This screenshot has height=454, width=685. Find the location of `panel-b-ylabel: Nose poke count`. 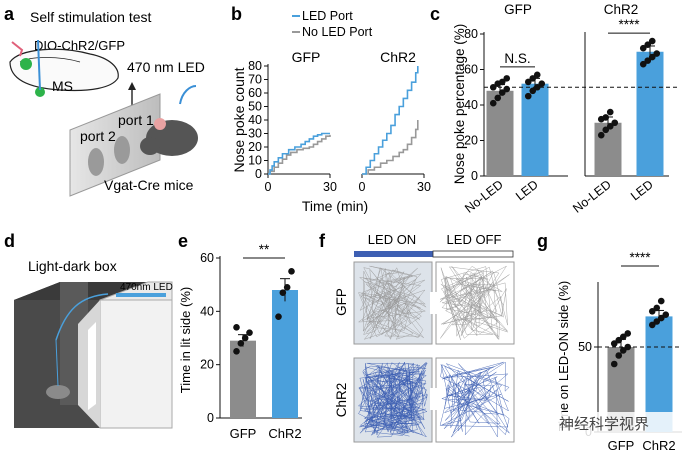

panel-b-ylabel: Nose poke count is located at coordinates (239, 119).